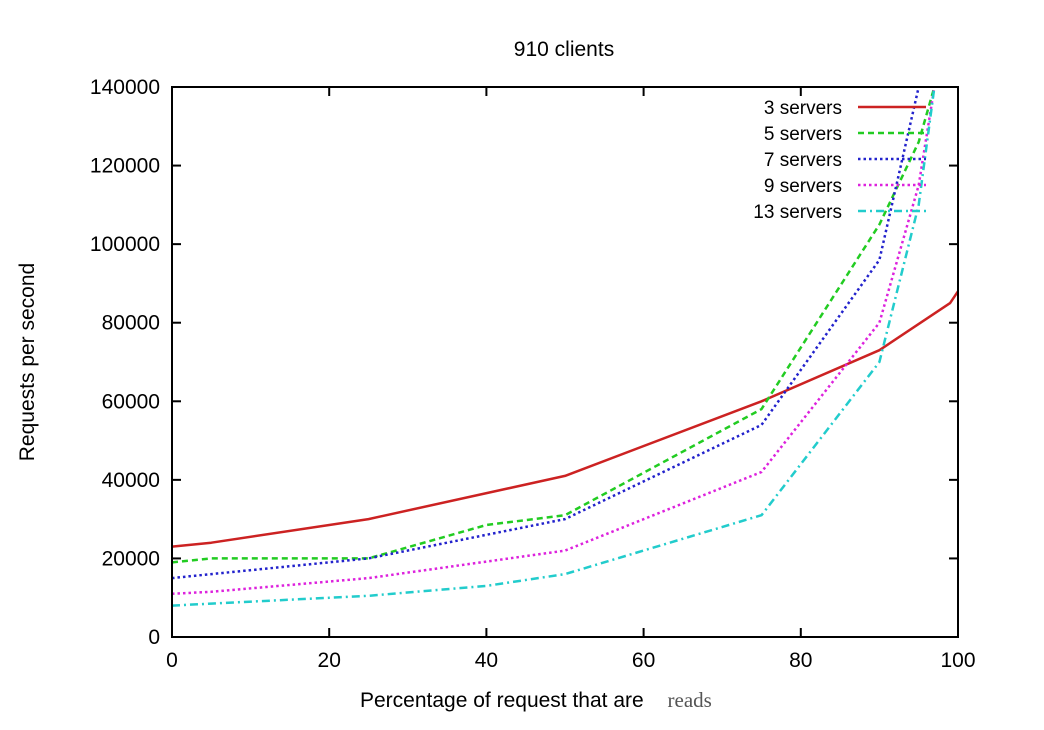  Describe the element at coordinates (154, 637) in the screenshot. I see `y-tick-label: 0` at that location.